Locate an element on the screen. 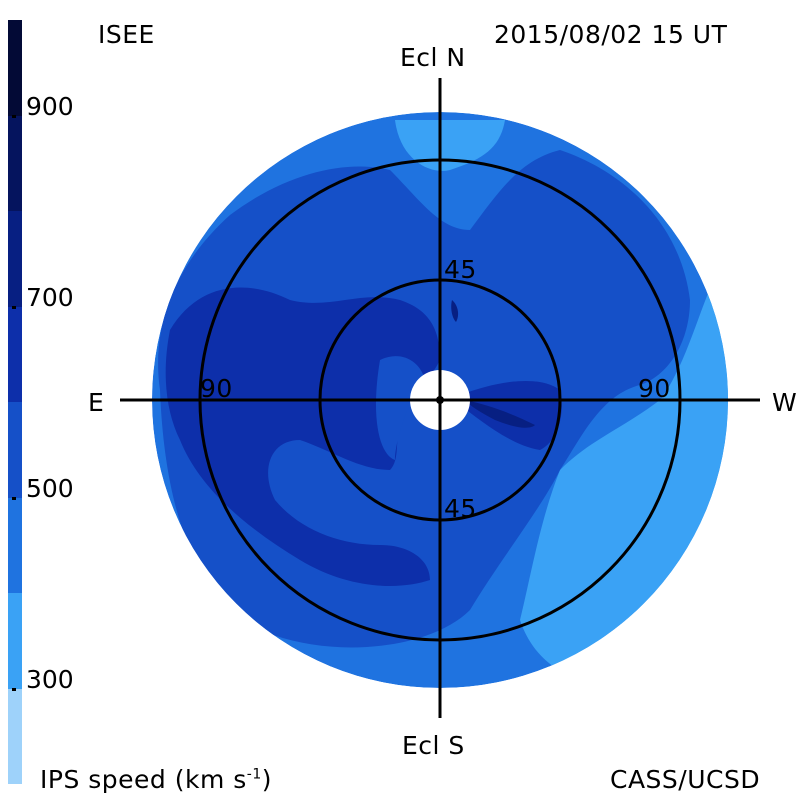 The width and height of the screenshot is (800, 800). observatory-label: ISEE is located at coordinates (126, 34).